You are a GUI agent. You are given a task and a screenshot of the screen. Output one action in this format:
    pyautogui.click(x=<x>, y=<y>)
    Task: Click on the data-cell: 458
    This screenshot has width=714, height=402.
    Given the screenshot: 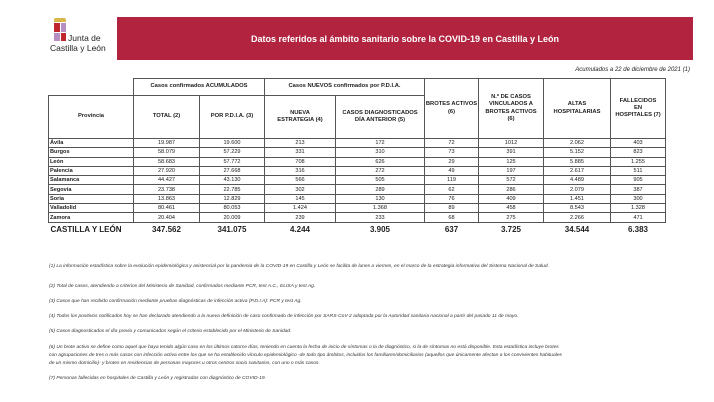 What is the action you would take?
    pyautogui.click(x=511, y=208)
    